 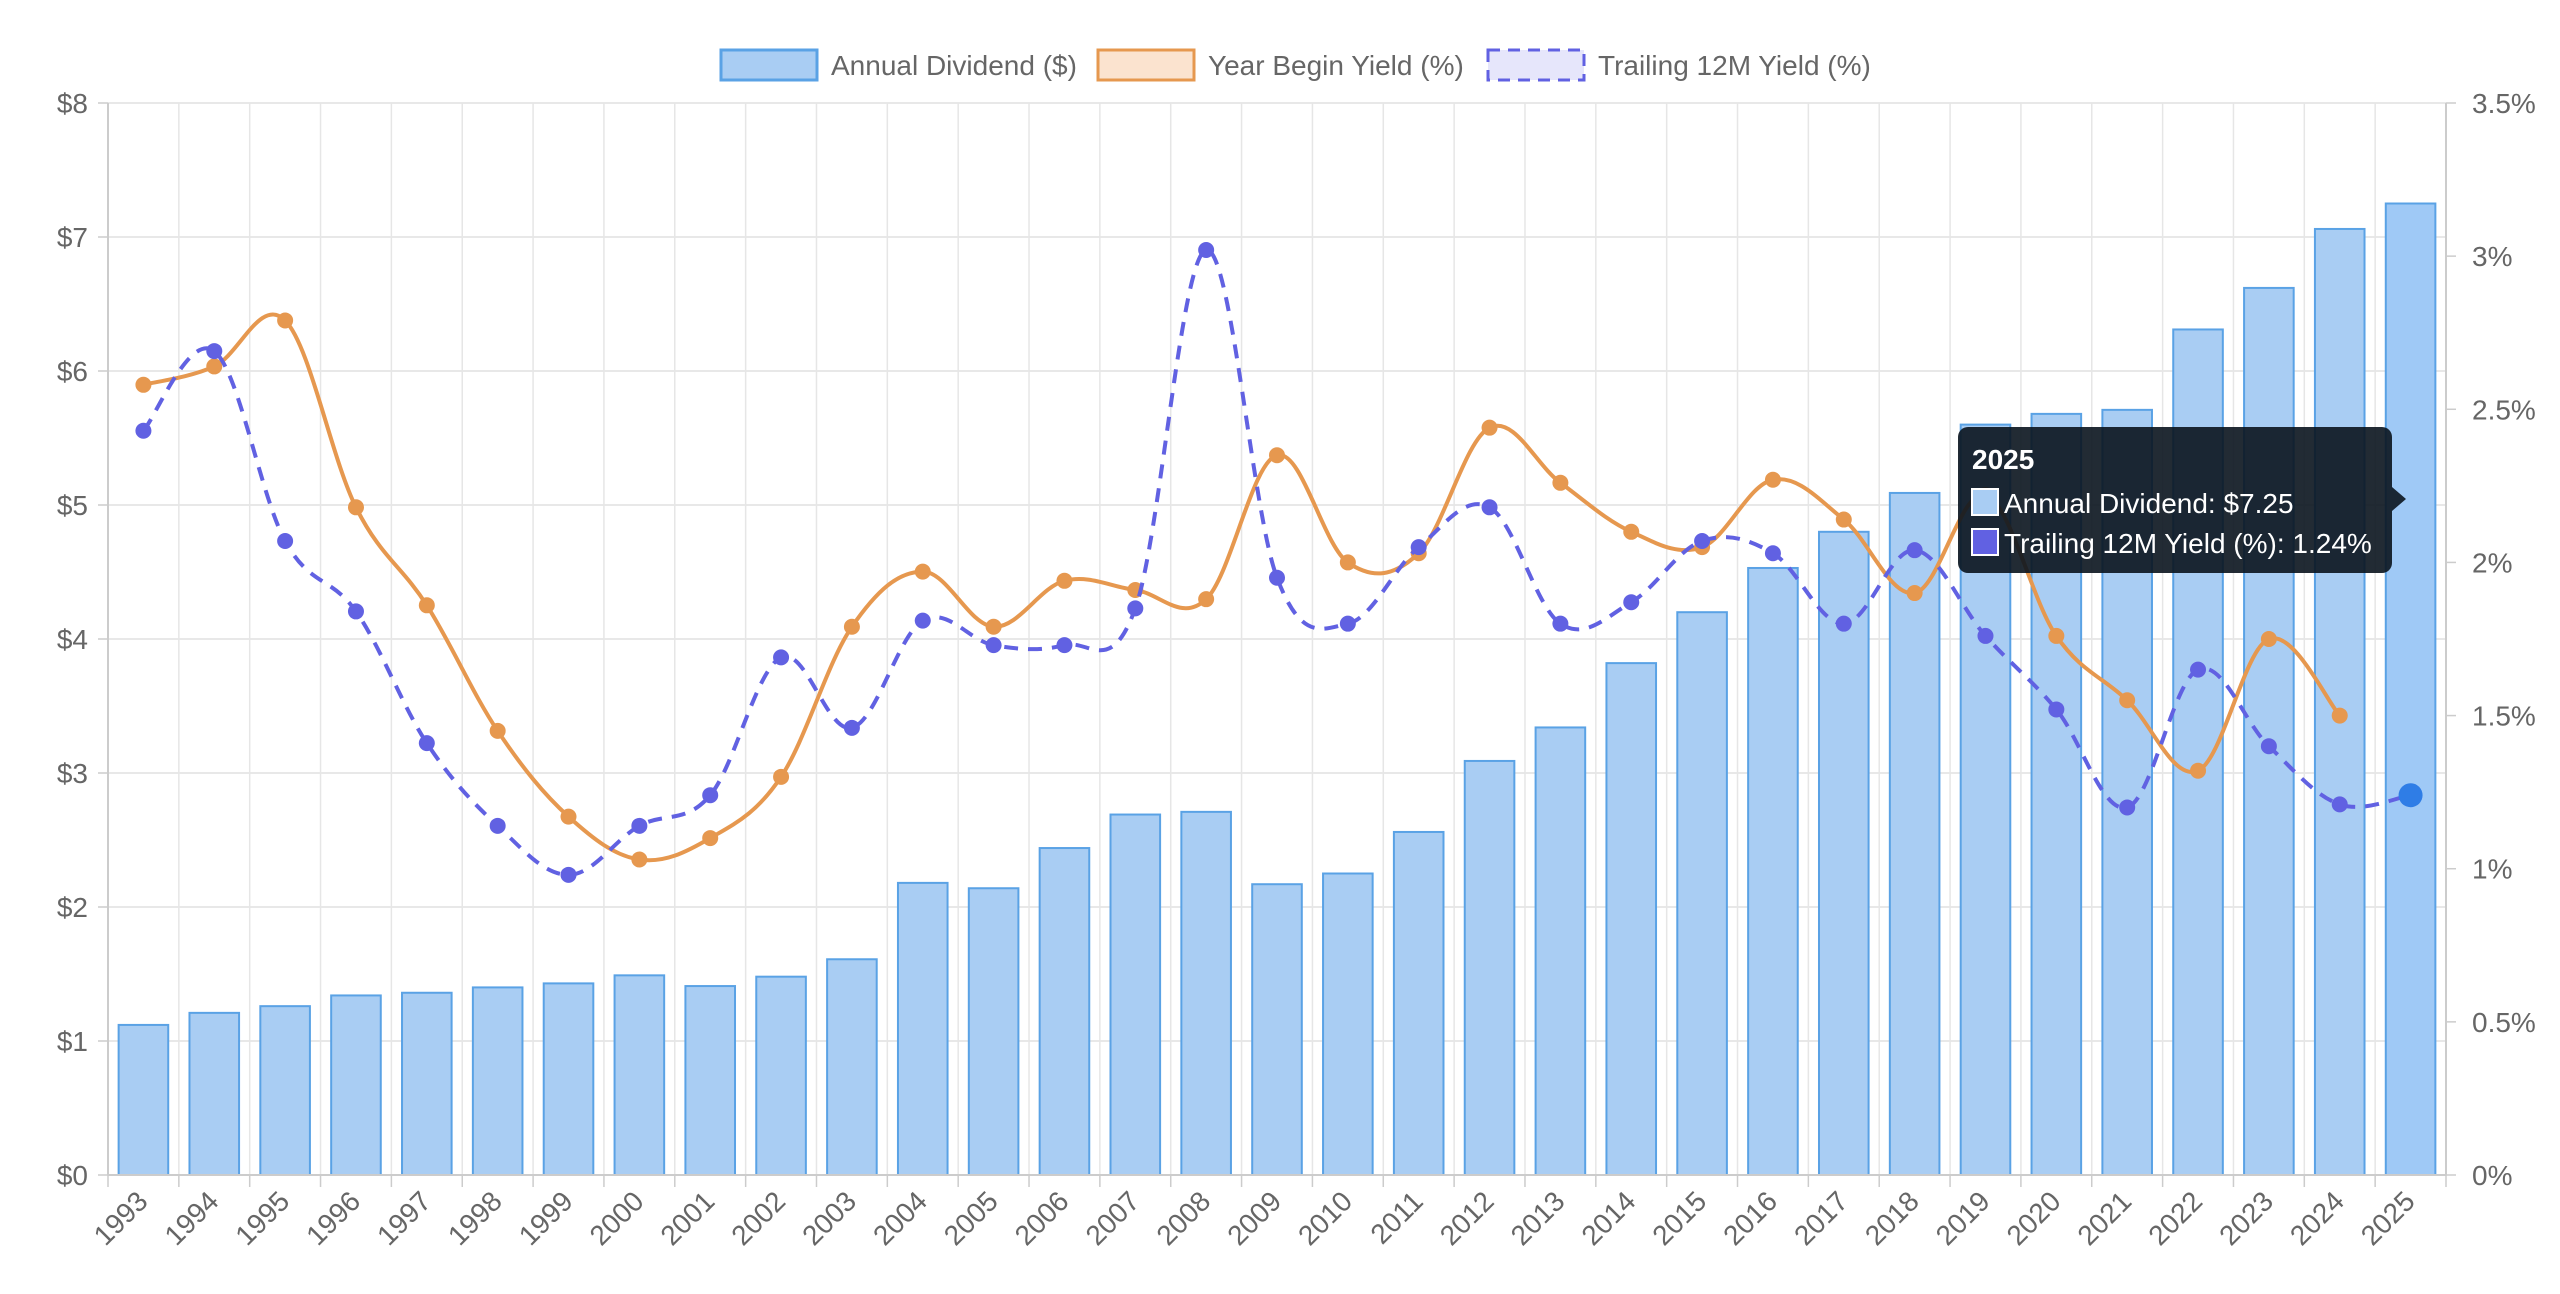 What do you see at coordinates (72, 773) in the screenshot?
I see `left-tick-label: $3` at bounding box center [72, 773].